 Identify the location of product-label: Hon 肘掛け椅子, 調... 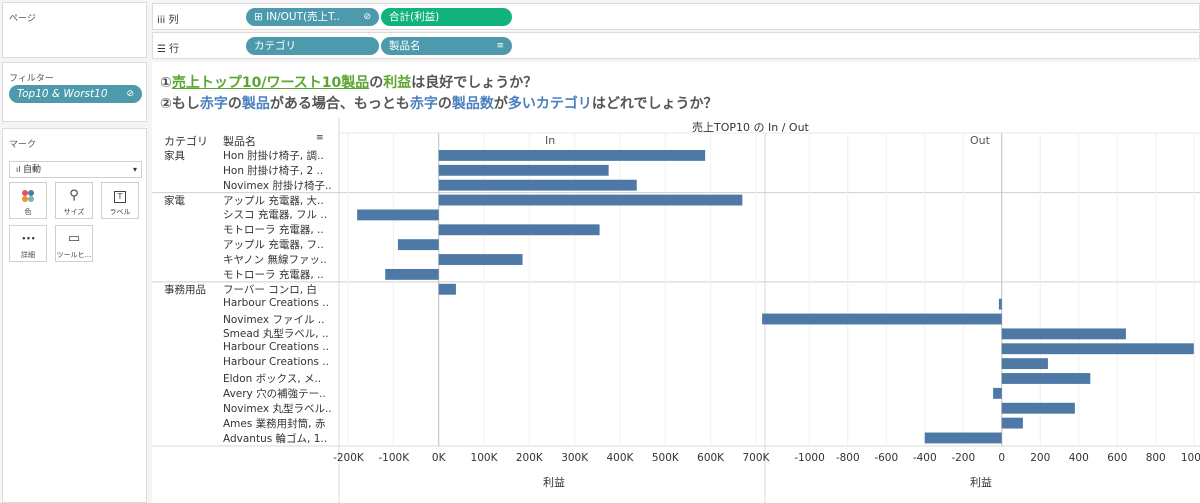
(273, 156).